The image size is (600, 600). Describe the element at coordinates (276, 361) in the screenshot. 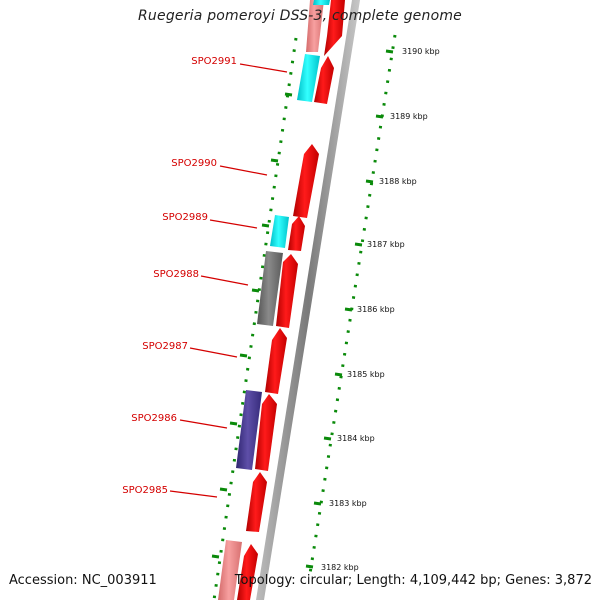

I see `gene-feature-spo2987` at that location.